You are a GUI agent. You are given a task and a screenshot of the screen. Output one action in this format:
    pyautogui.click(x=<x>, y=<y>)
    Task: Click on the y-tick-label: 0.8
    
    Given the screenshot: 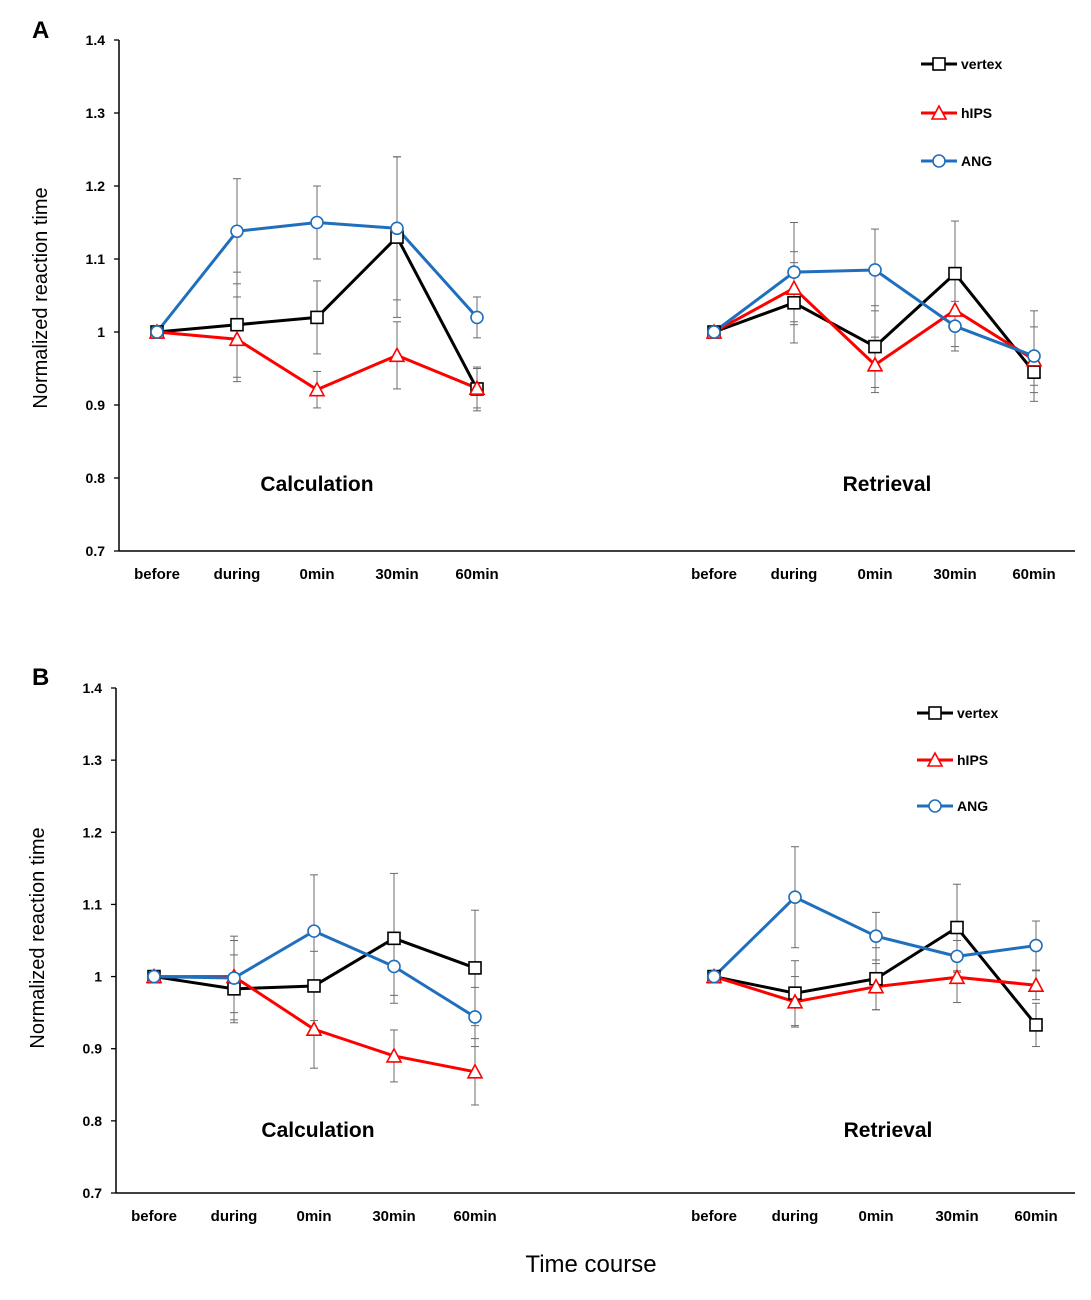 What is the action you would take?
    pyautogui.click(x=96, y=478)
    